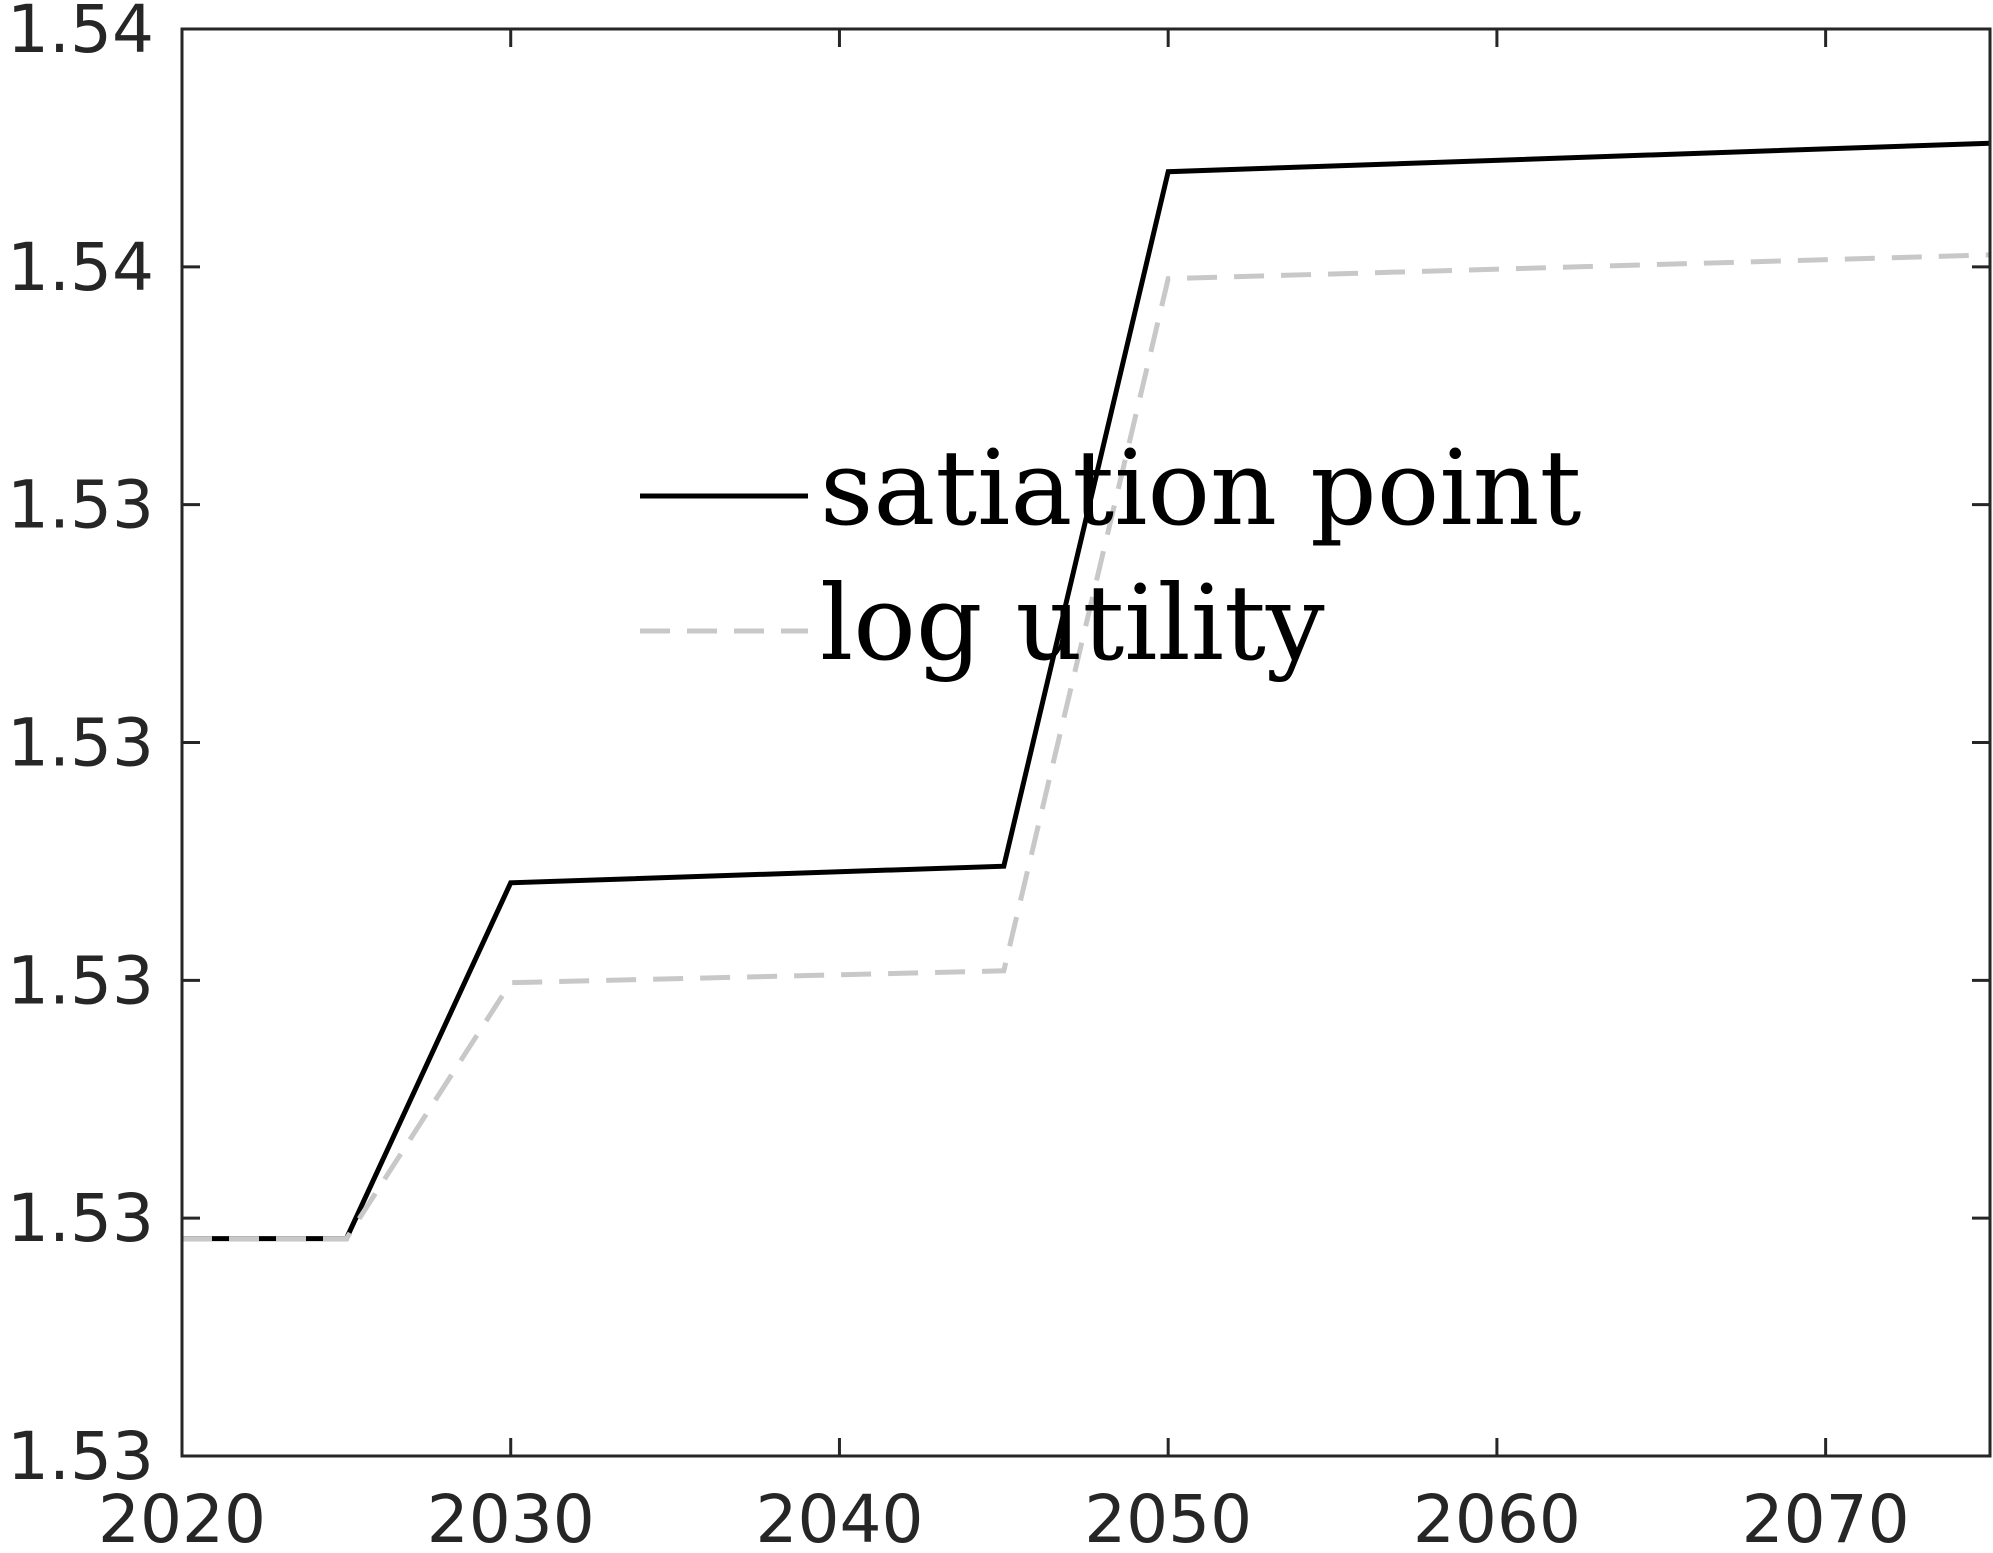  I want to click on legend-label: log utility, so click(1072, 623).